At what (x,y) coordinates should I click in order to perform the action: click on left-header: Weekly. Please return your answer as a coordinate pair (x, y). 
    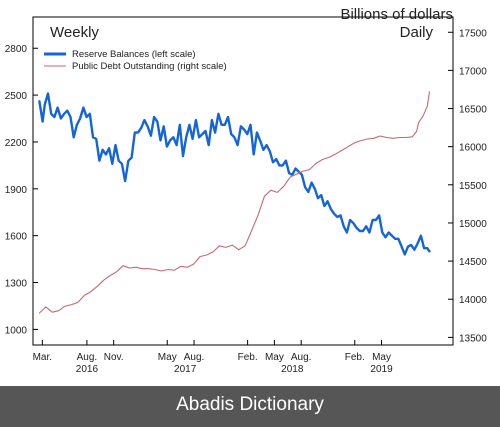
    Looking at the image, I should click on (74, 32).